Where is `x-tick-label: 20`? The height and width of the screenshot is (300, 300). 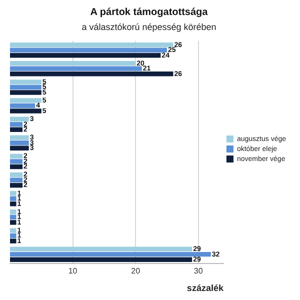
x-tick-label: 20 is located at coordinates (136, 271).